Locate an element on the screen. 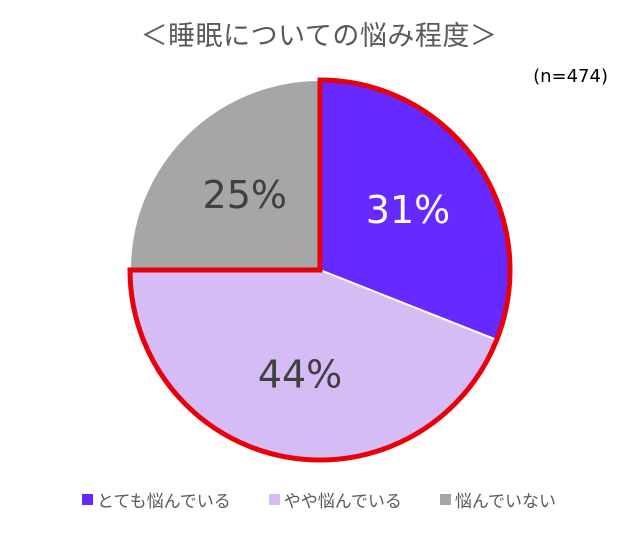 This screenshot has height=533, width=638. legend-item-not-worried: 悩んでいない is located at coordinates (498, 499).